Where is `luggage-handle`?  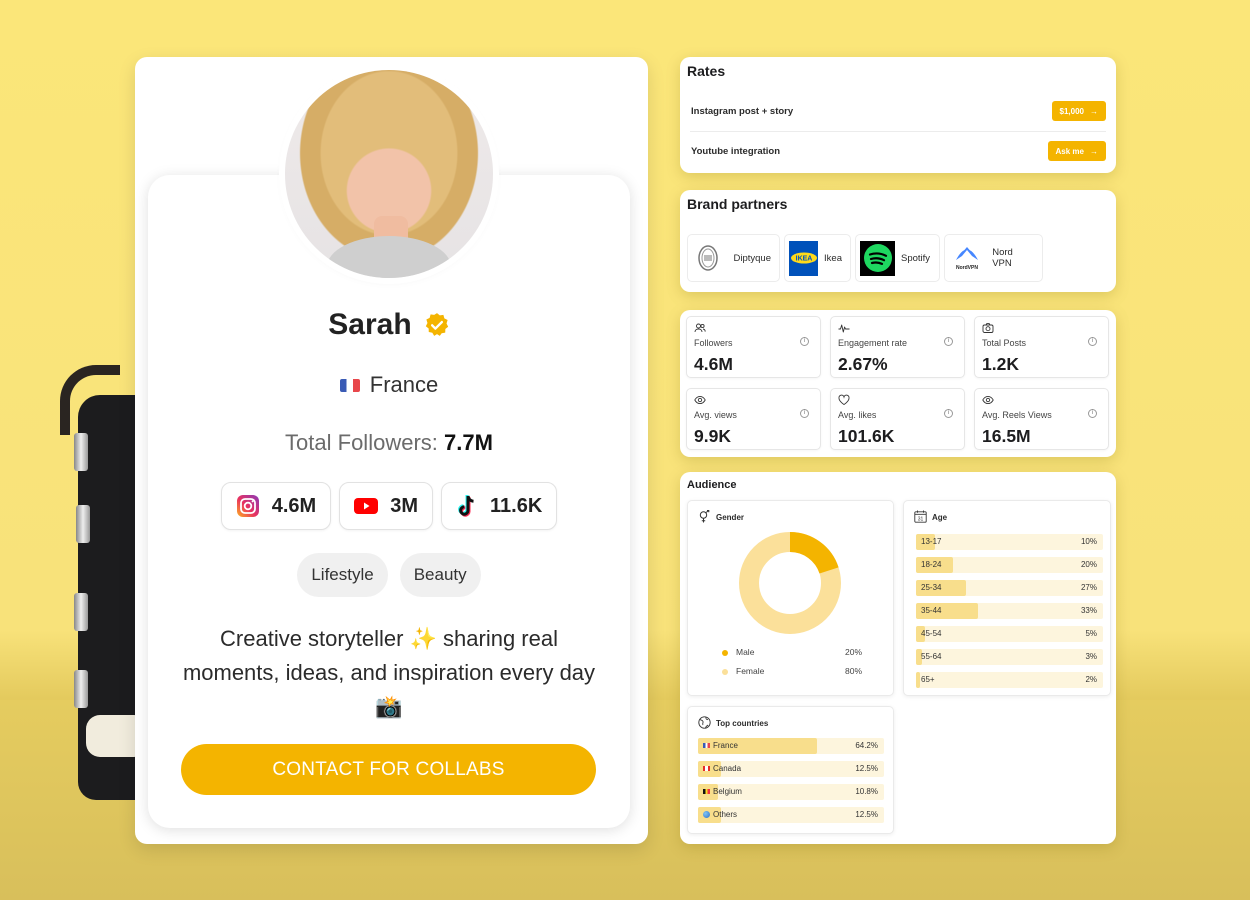
luggage-handle is located at coordinates (90, 400).